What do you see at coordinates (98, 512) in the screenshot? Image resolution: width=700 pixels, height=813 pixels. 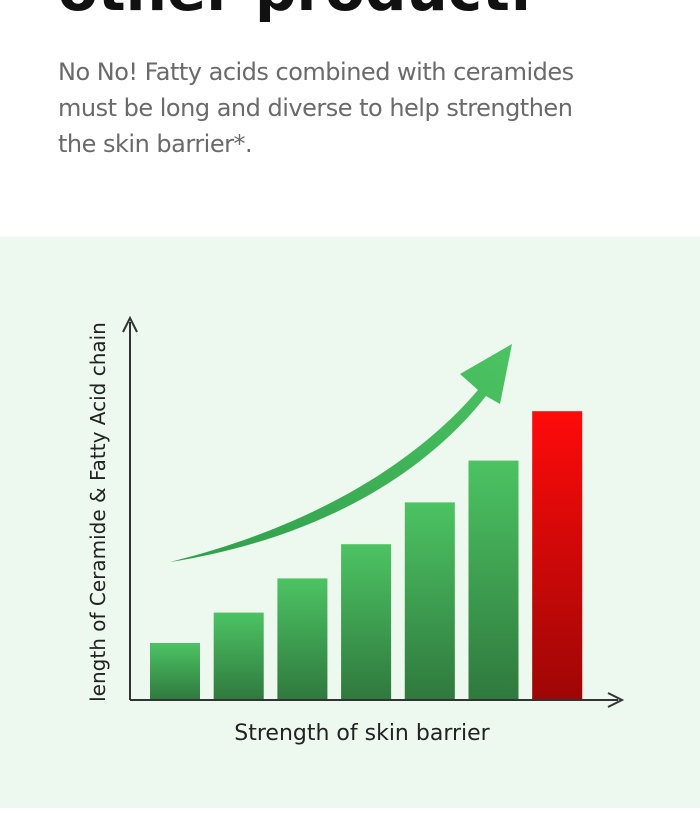 I see `y-axis-label: length of Ceramide & Fatty Acid chain` at bounding box center [98, 512].